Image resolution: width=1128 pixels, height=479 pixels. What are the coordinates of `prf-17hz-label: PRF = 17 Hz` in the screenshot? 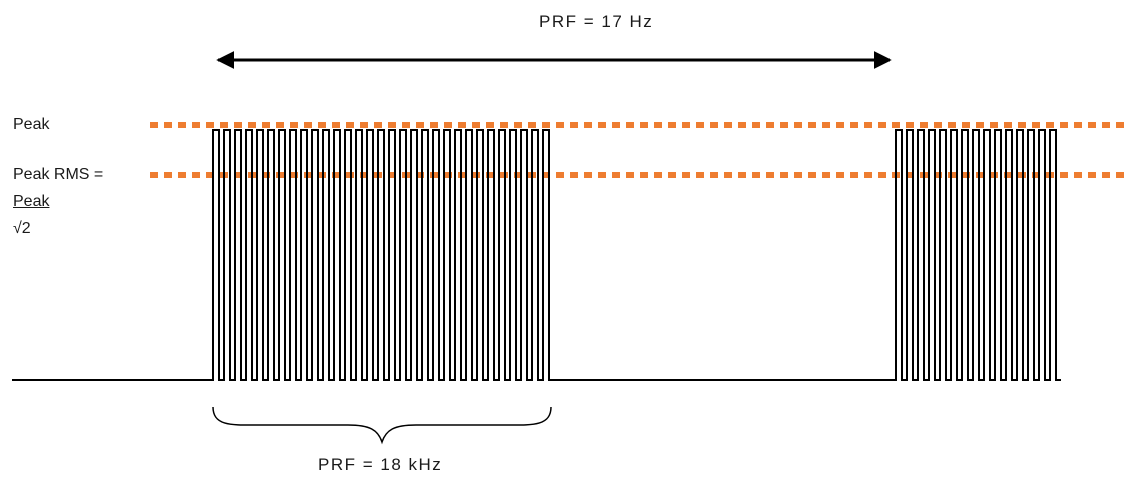 It's located at (596, 21).